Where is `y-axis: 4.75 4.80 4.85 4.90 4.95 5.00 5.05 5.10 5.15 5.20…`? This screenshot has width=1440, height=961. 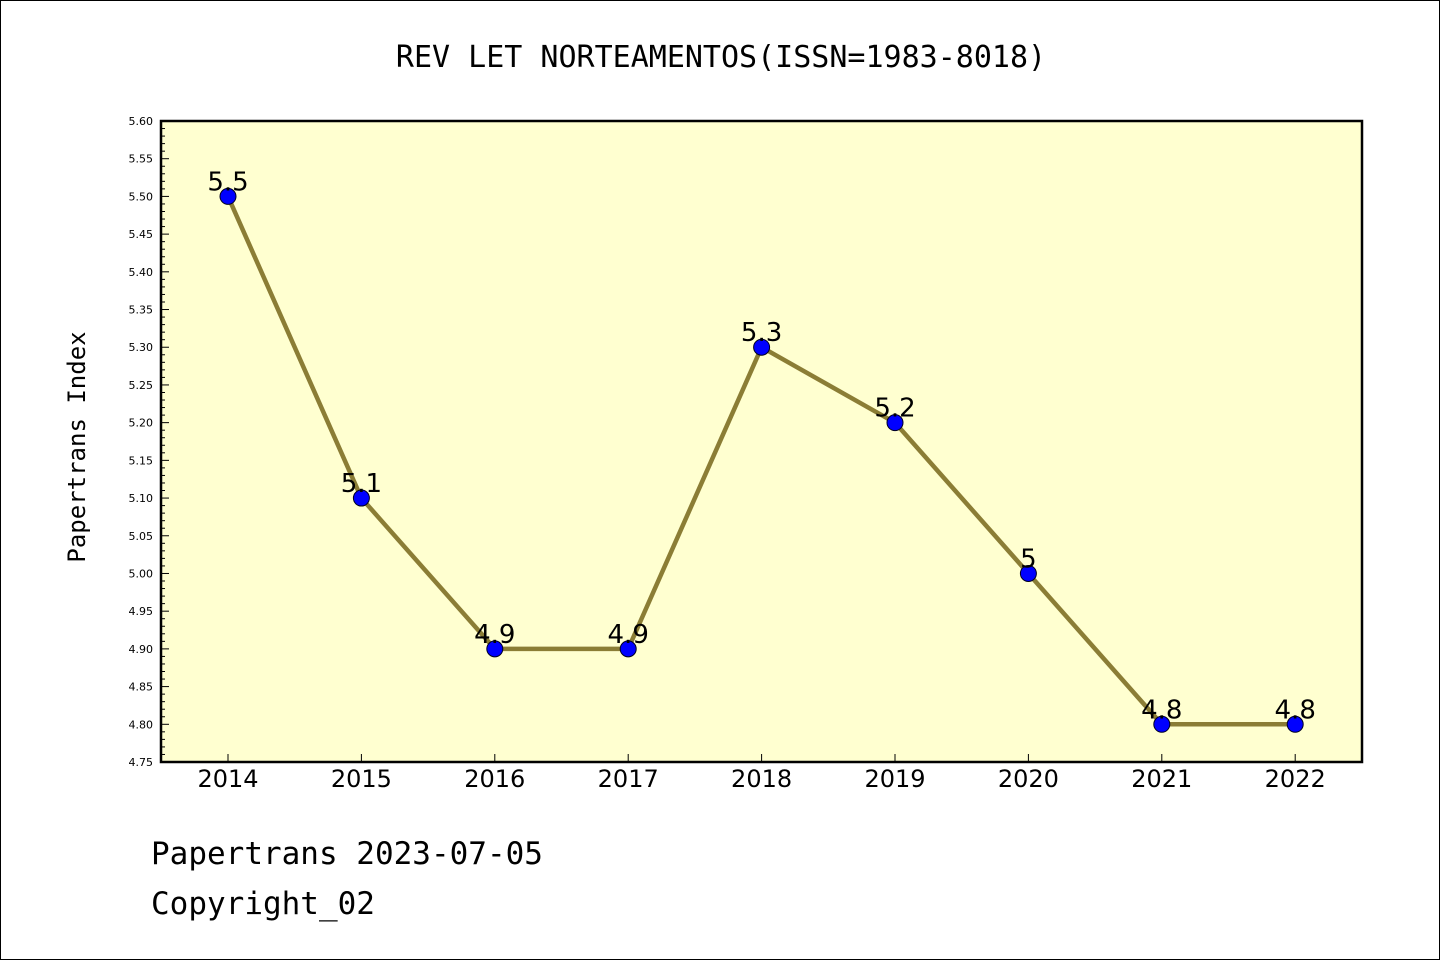 y-axis: 4.75 4.80 4.85 4.90 4.95 5.00 5.05 5.10 5.15 5.20… is located at coordinates (149, 442).